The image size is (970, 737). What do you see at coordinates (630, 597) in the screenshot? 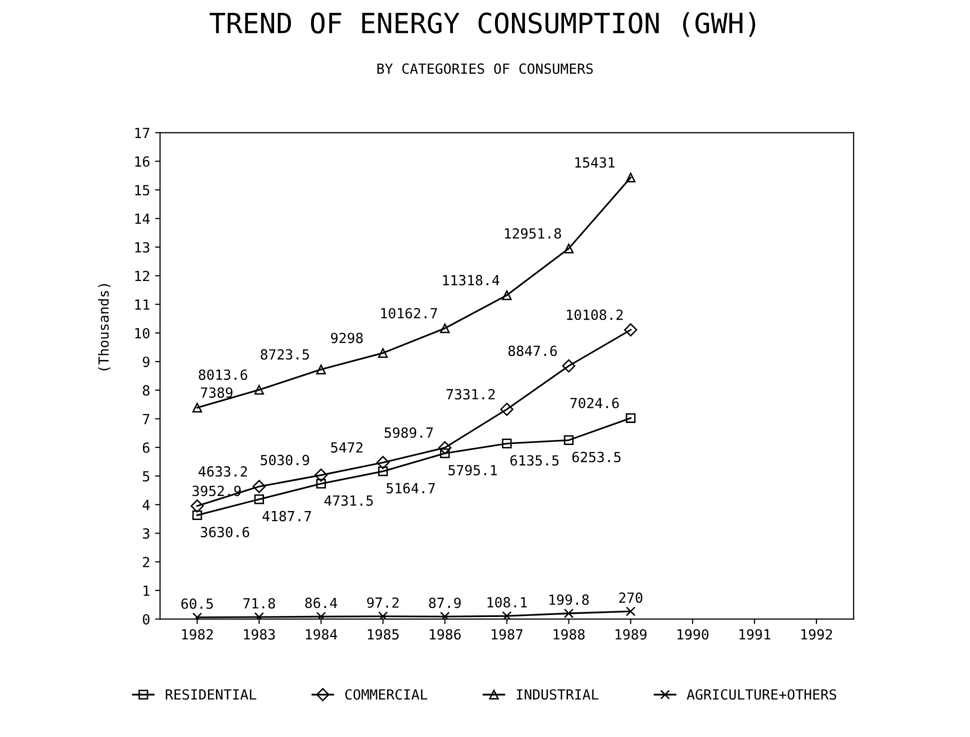
I see `annotation: 270` at bounding box center [630, 597].